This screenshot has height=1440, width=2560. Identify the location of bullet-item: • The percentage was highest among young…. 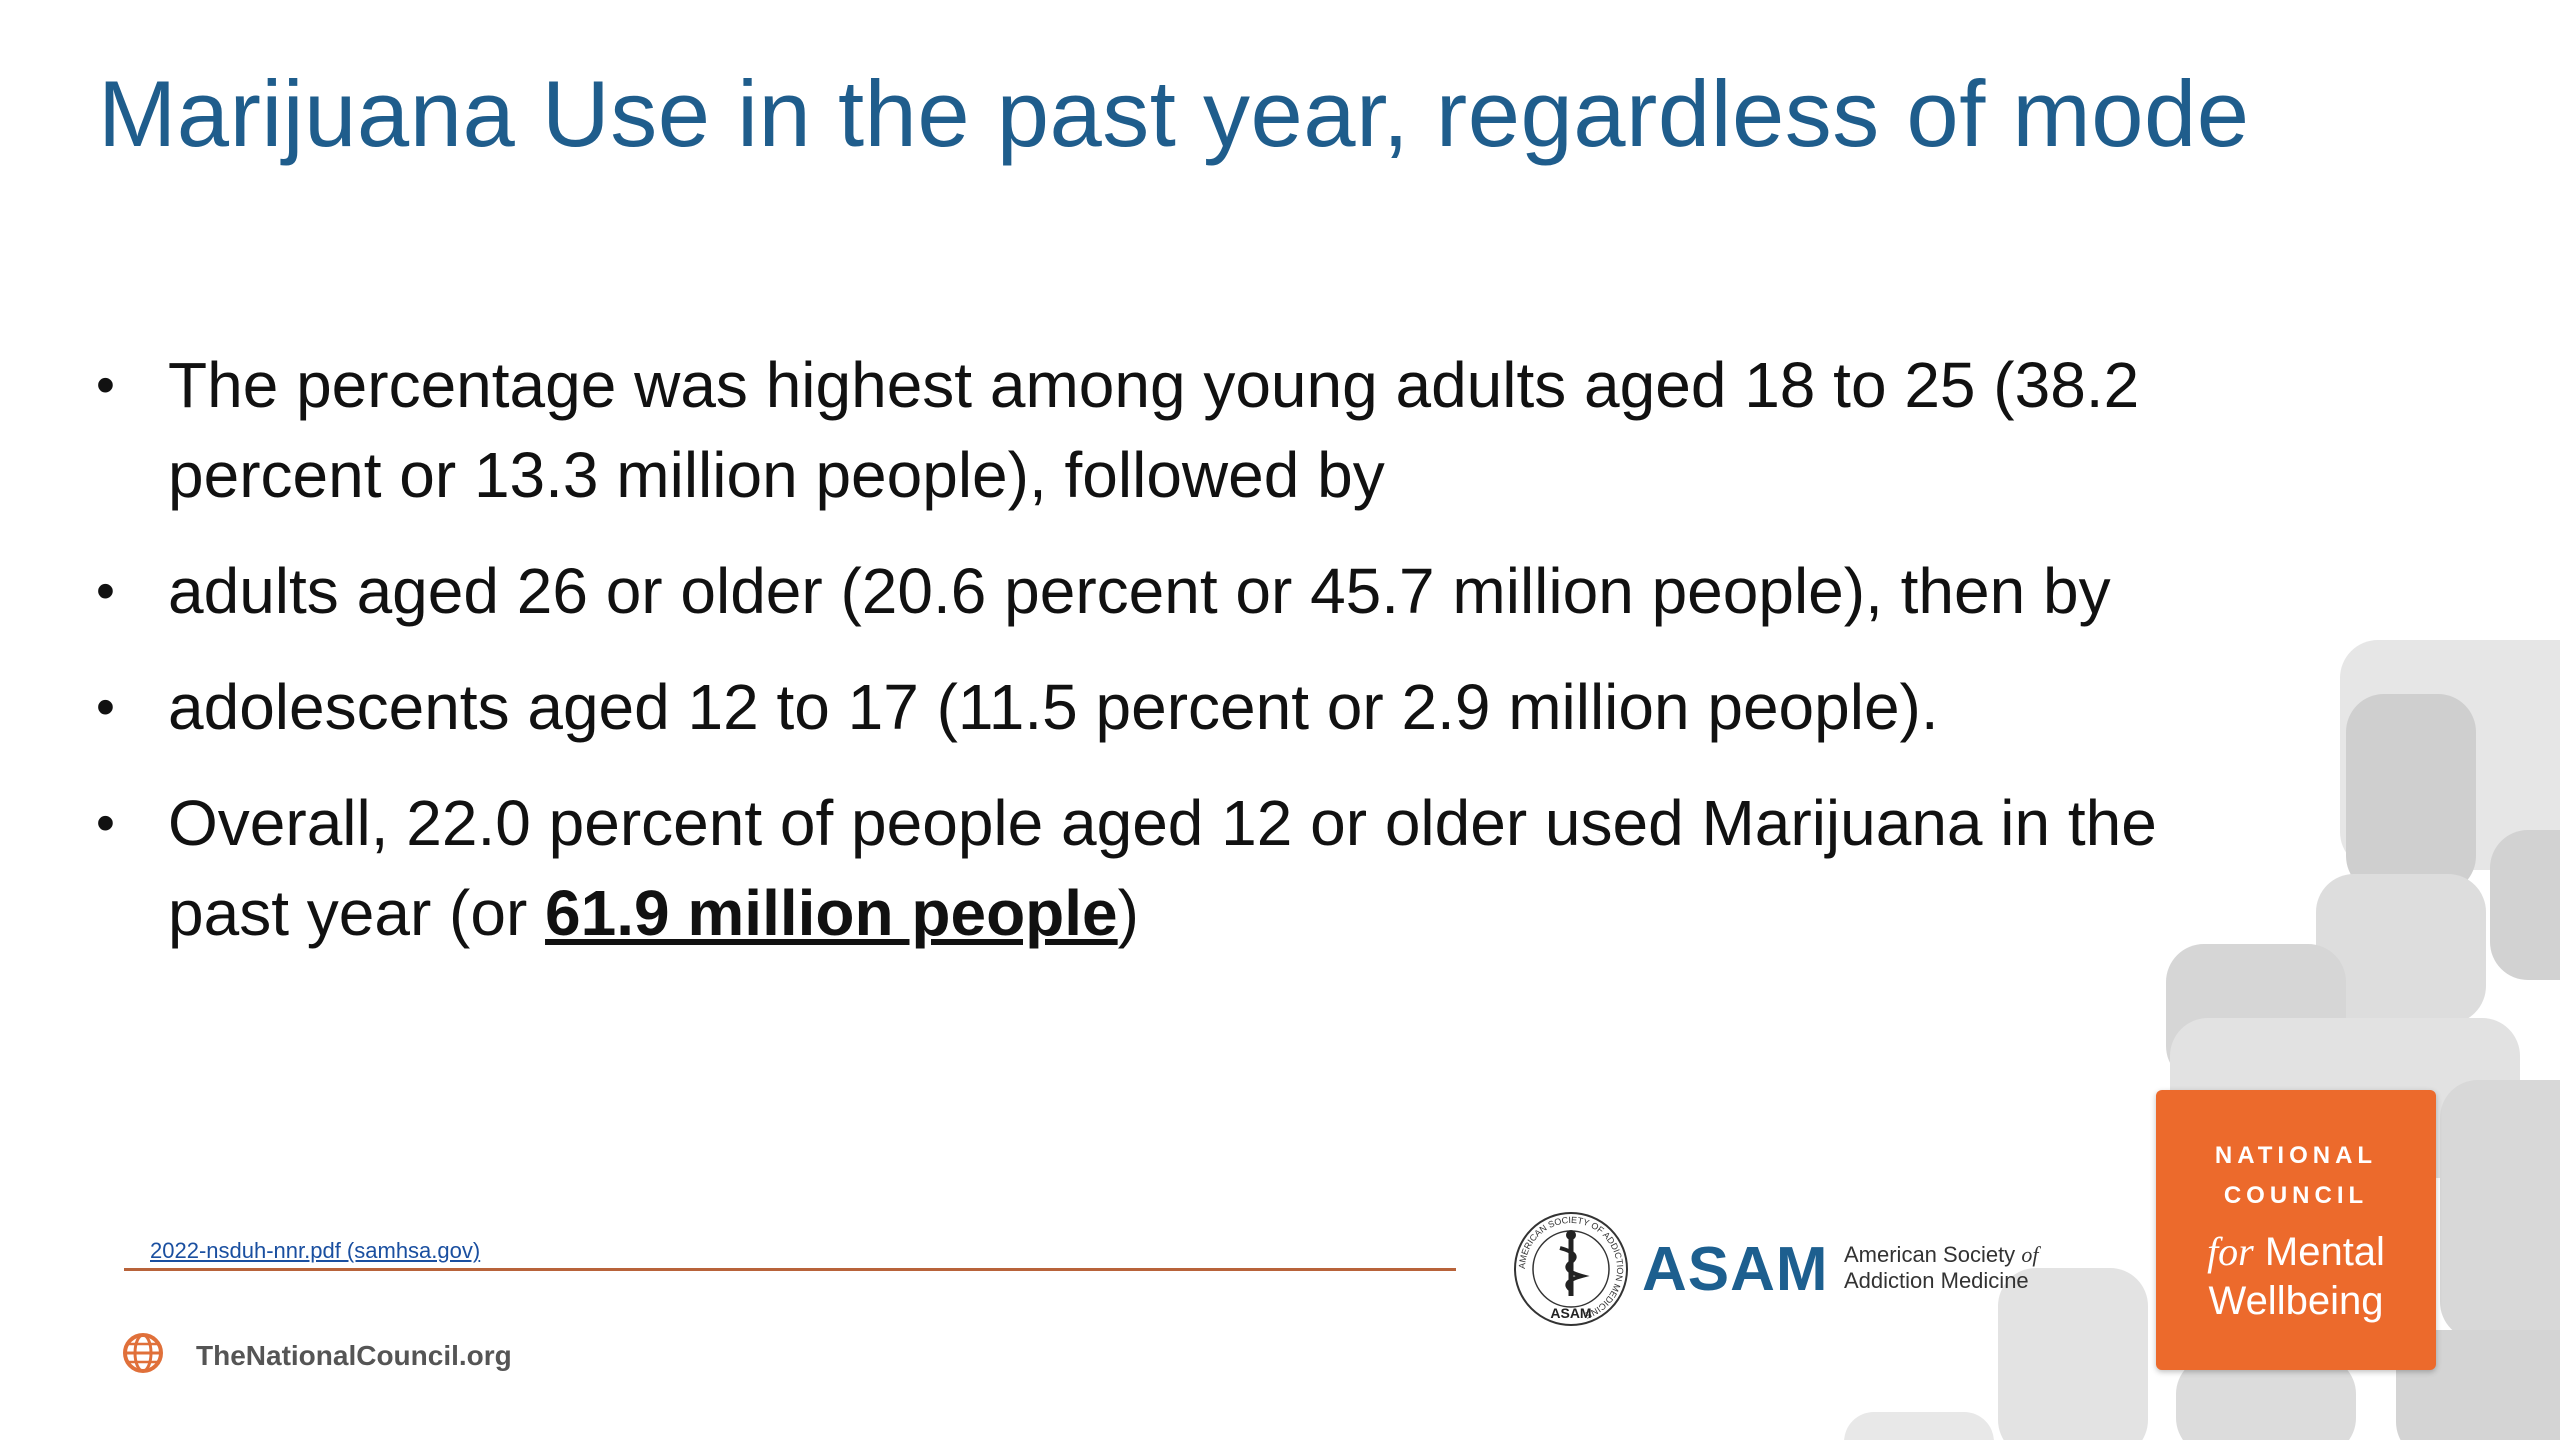
(1221, 430).